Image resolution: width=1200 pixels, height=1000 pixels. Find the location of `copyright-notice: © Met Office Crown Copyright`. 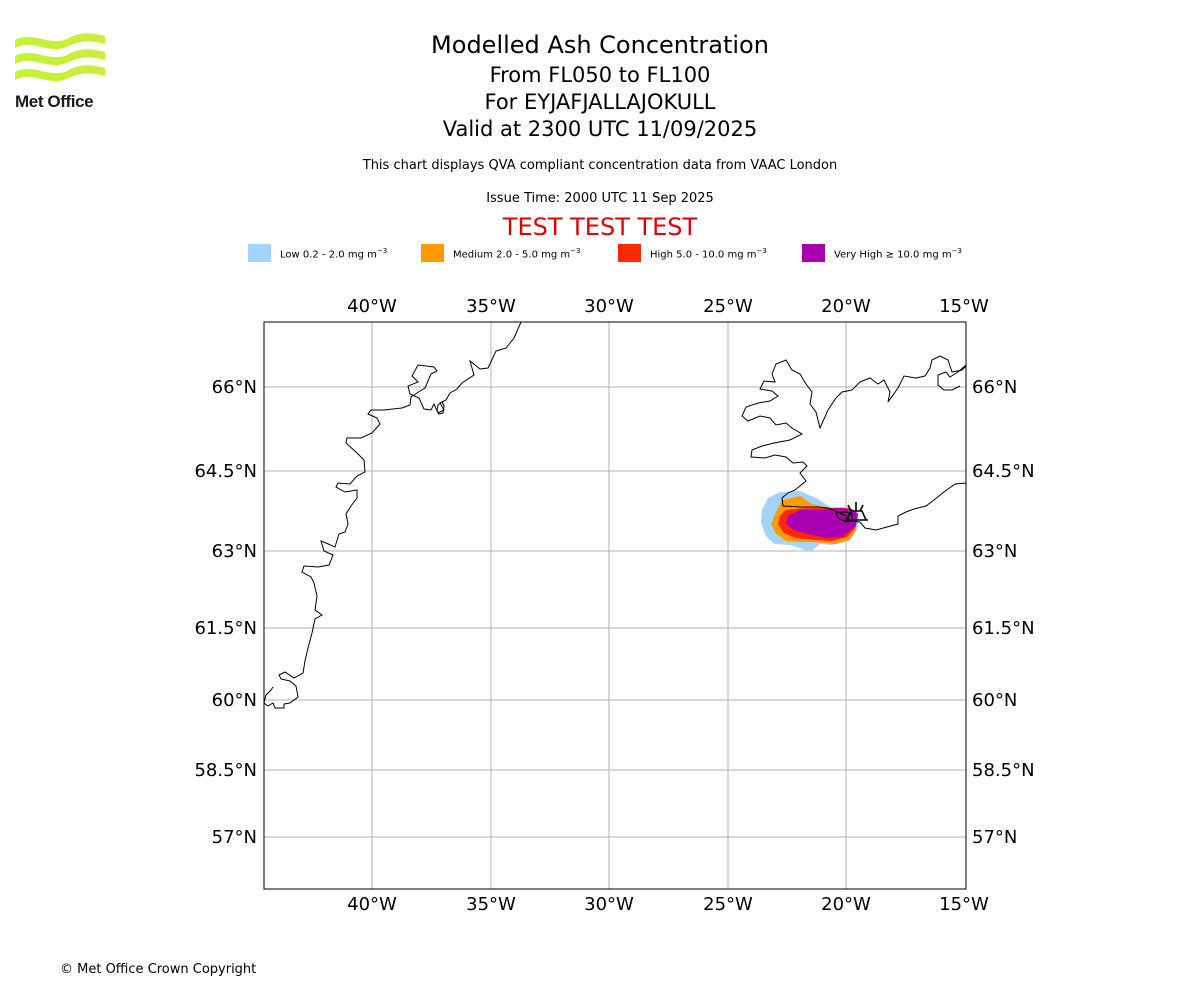

copyright-notice: © Met Office Crown Copyright is located at coordinates (158, 969).